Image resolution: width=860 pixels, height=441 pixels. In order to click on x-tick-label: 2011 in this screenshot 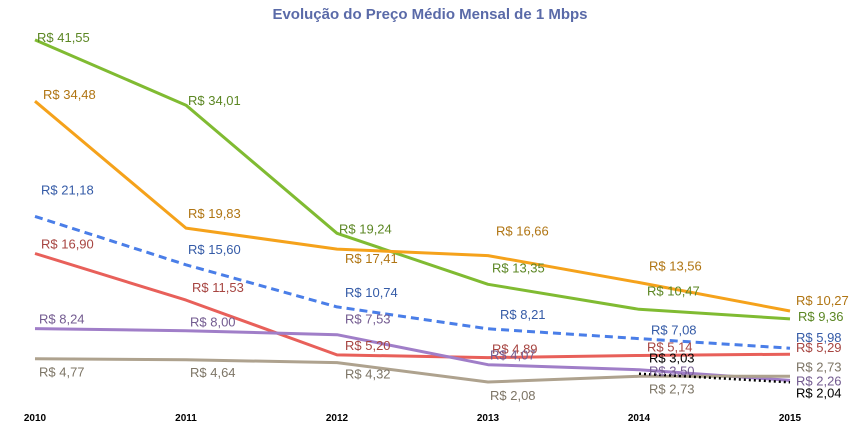, I will do `click(186, 418)`.